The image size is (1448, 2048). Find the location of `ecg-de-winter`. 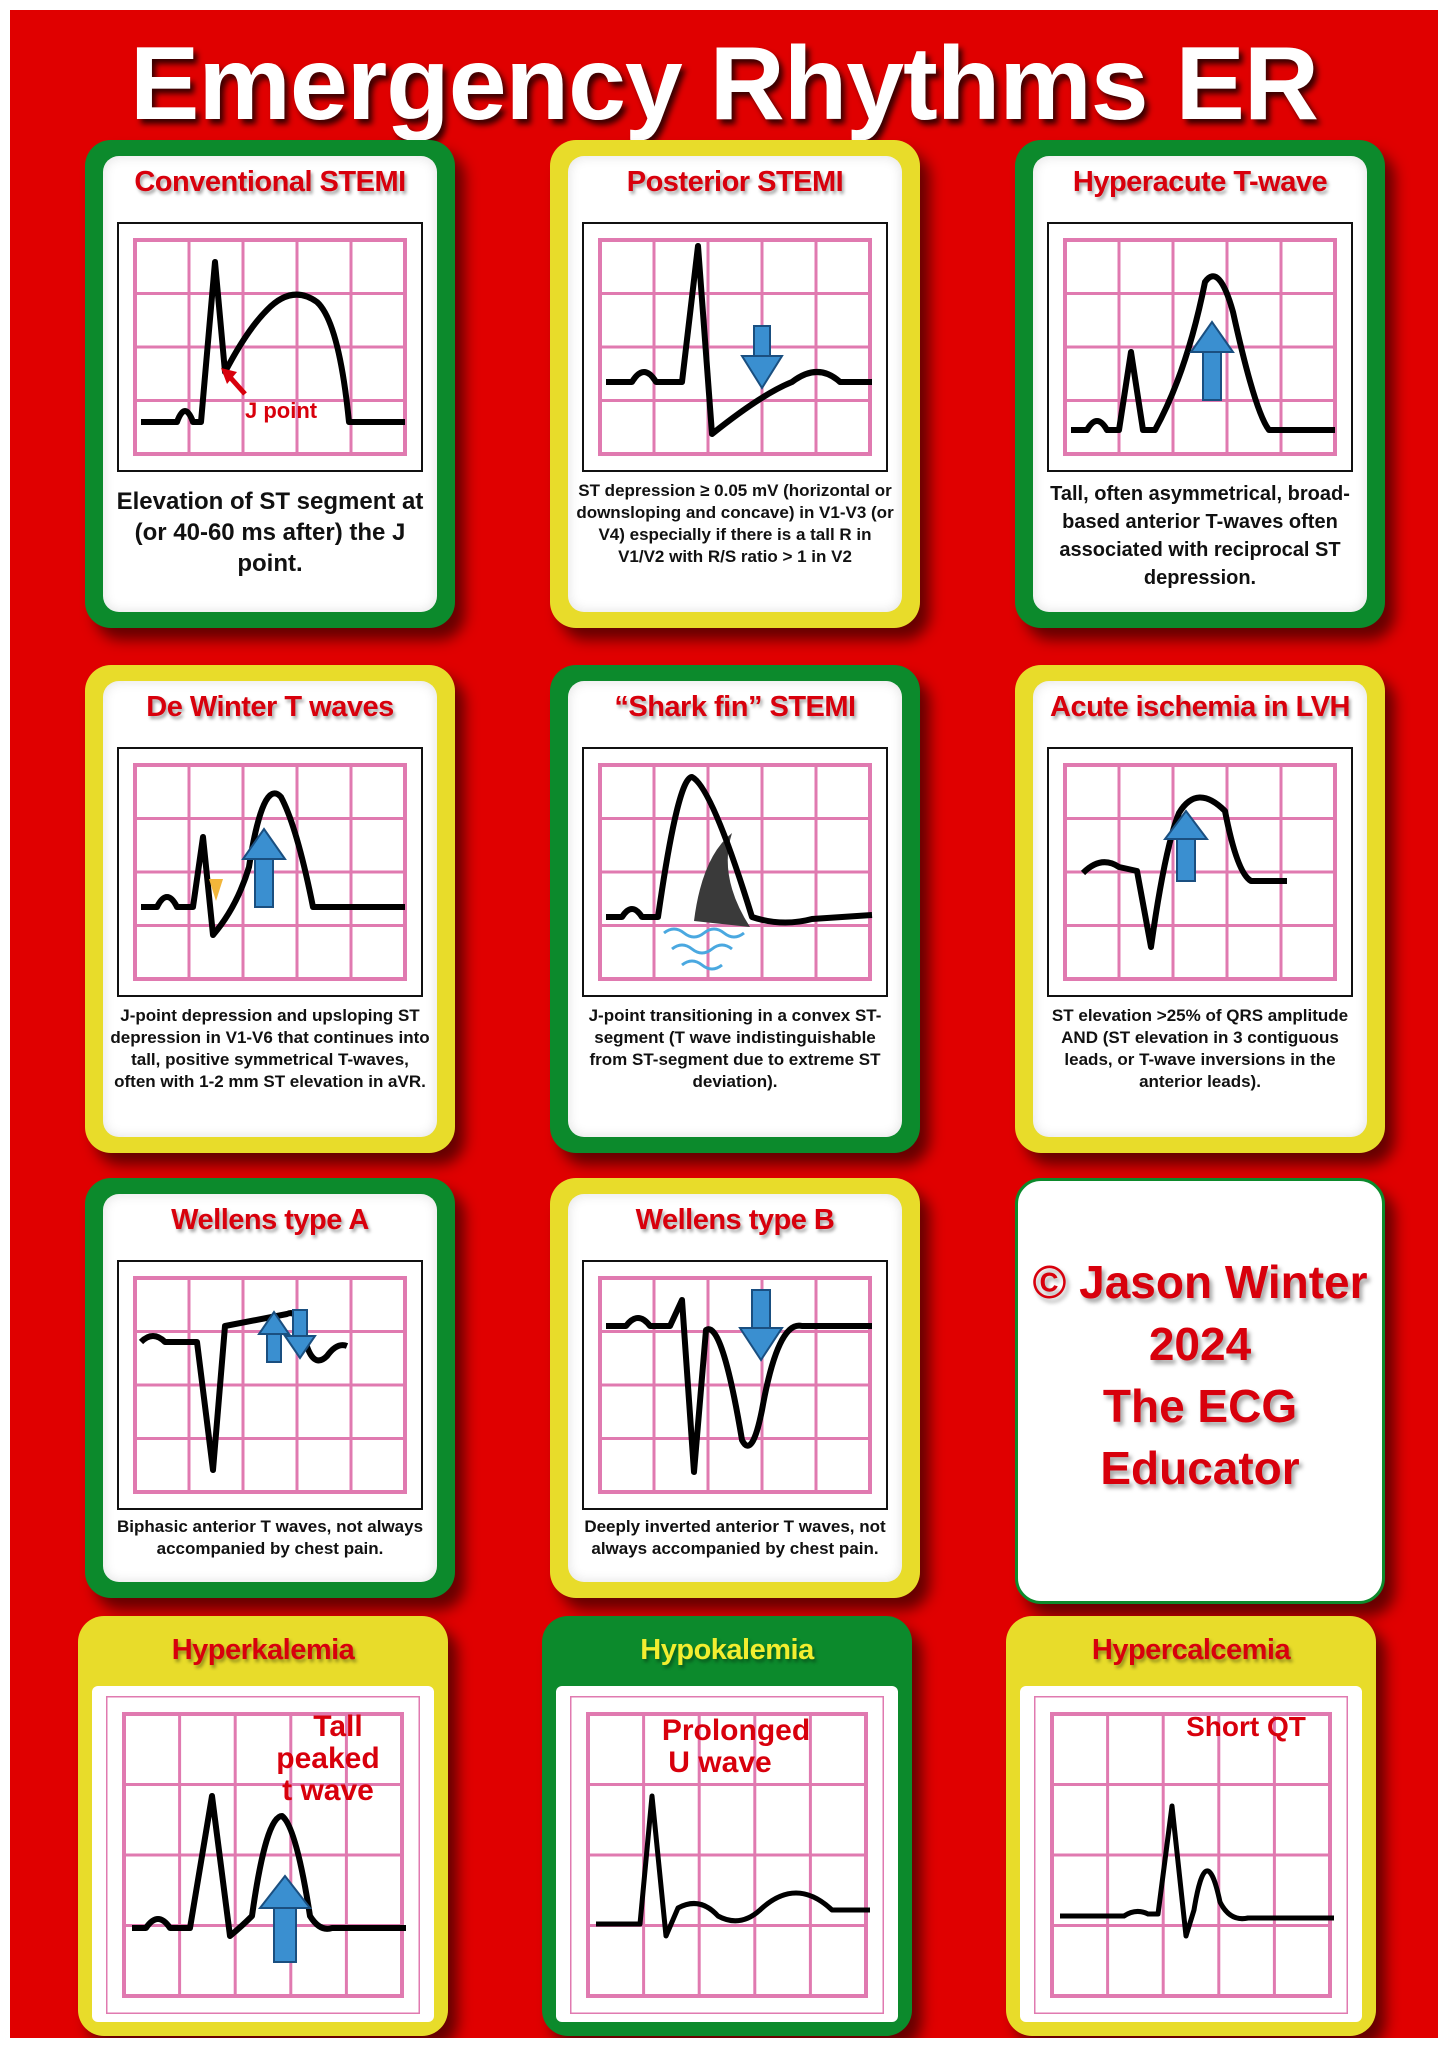

ecg-de-winter is located at coordinates (270, 872).